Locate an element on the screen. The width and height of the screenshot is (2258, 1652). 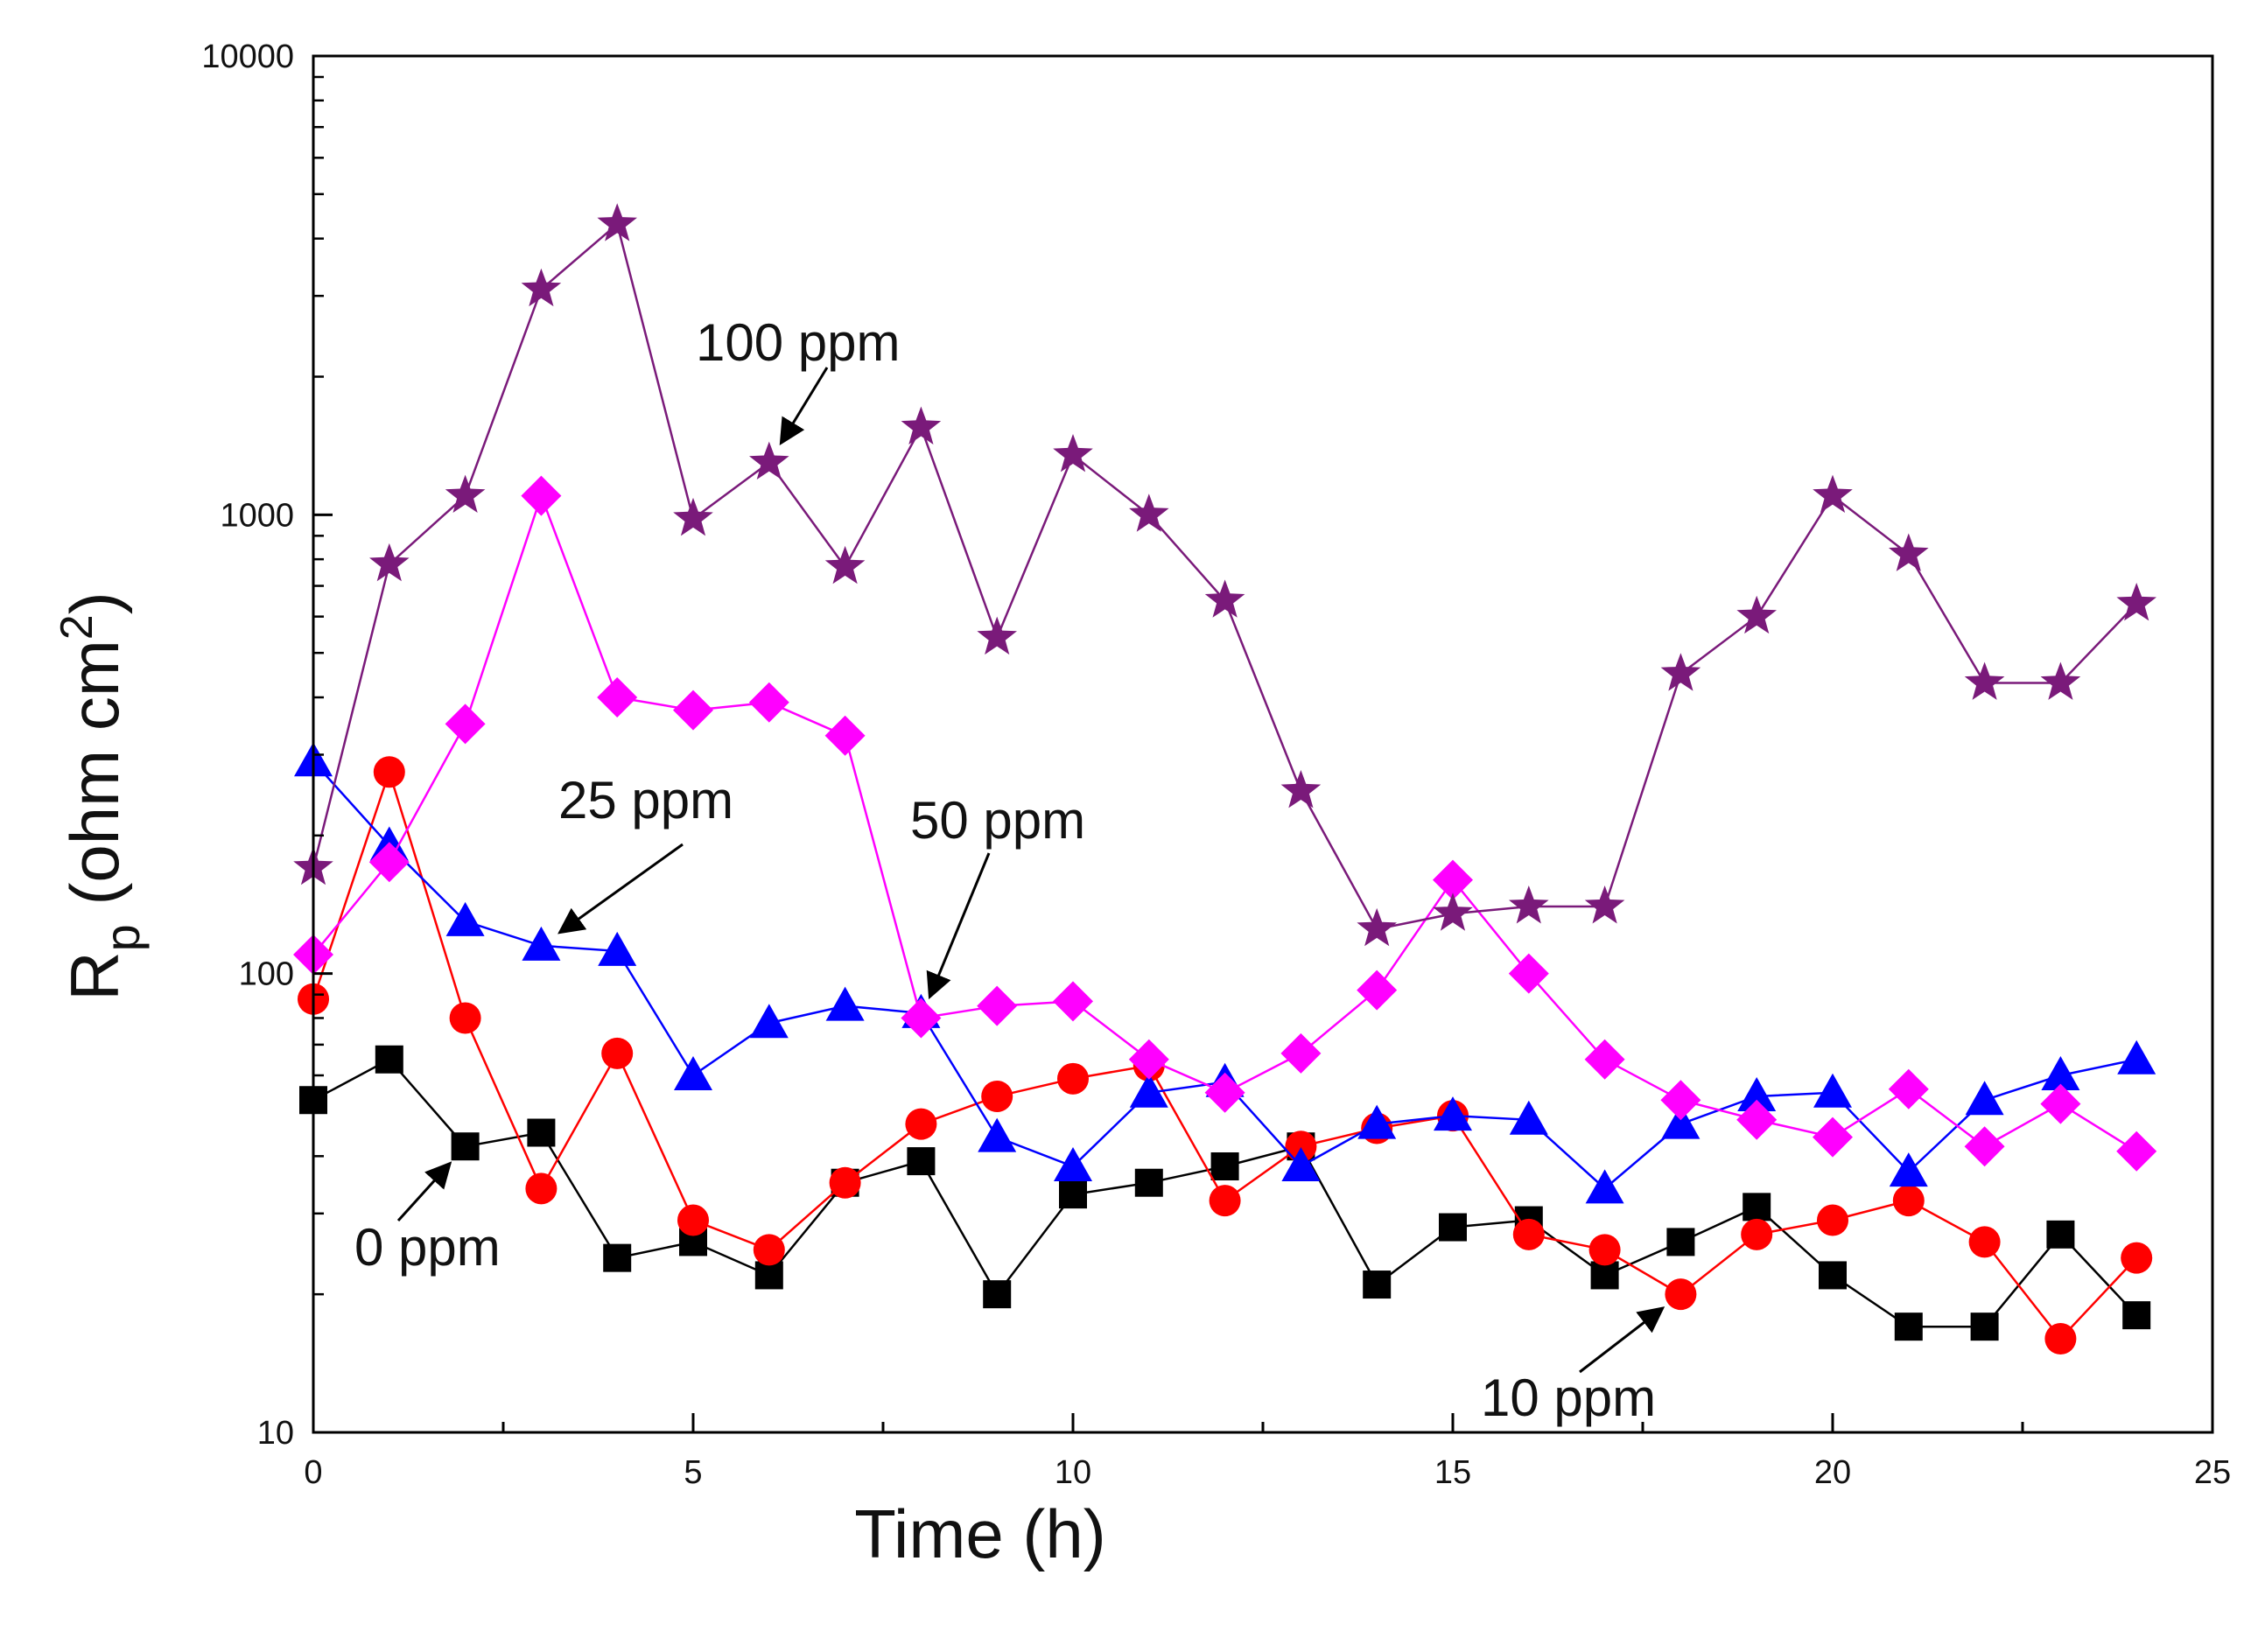
x-tick-label: 0 is located at coordinates (313, 1472).